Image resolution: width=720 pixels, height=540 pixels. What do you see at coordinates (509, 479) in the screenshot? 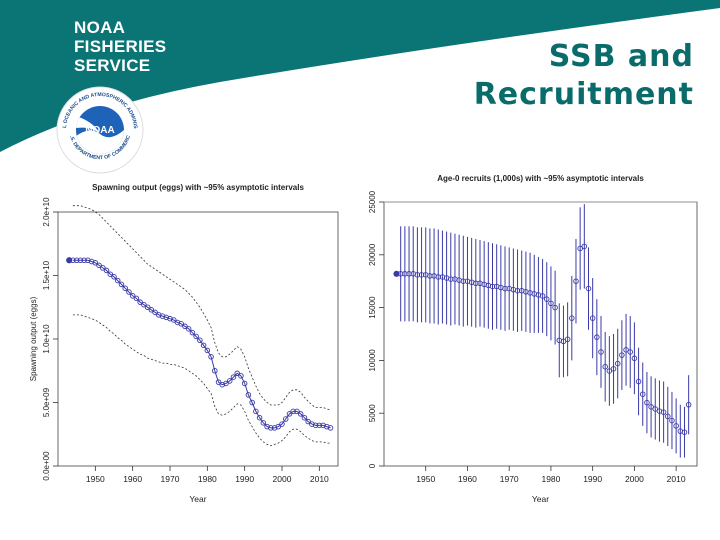
I see `x-tick-label: 1970` at bounding box center [509, 479].